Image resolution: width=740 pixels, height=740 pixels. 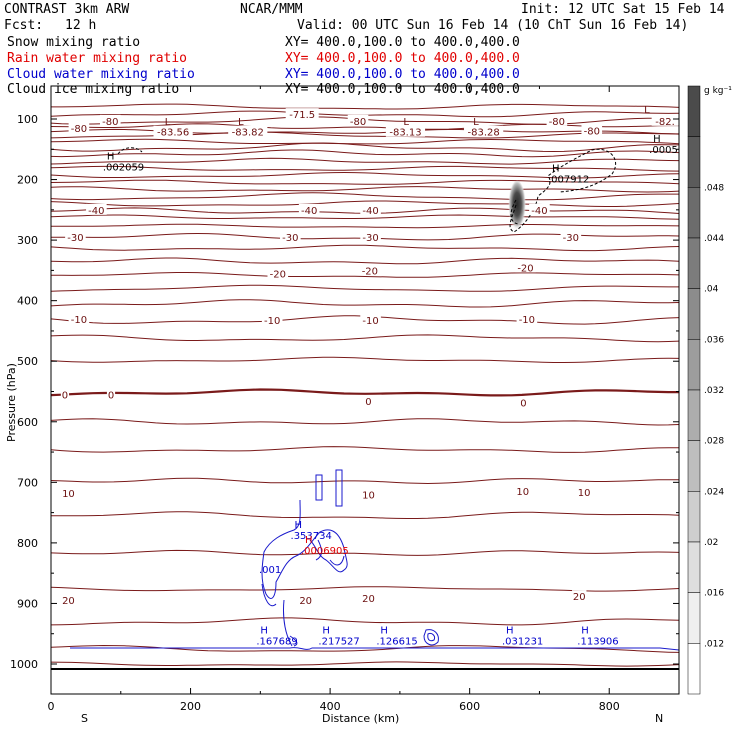 What do you see at coordinates (66, 9) in the screenshot?
I see `model-title: CONTRAST 3km ARW` at bounding box center [66, 9].